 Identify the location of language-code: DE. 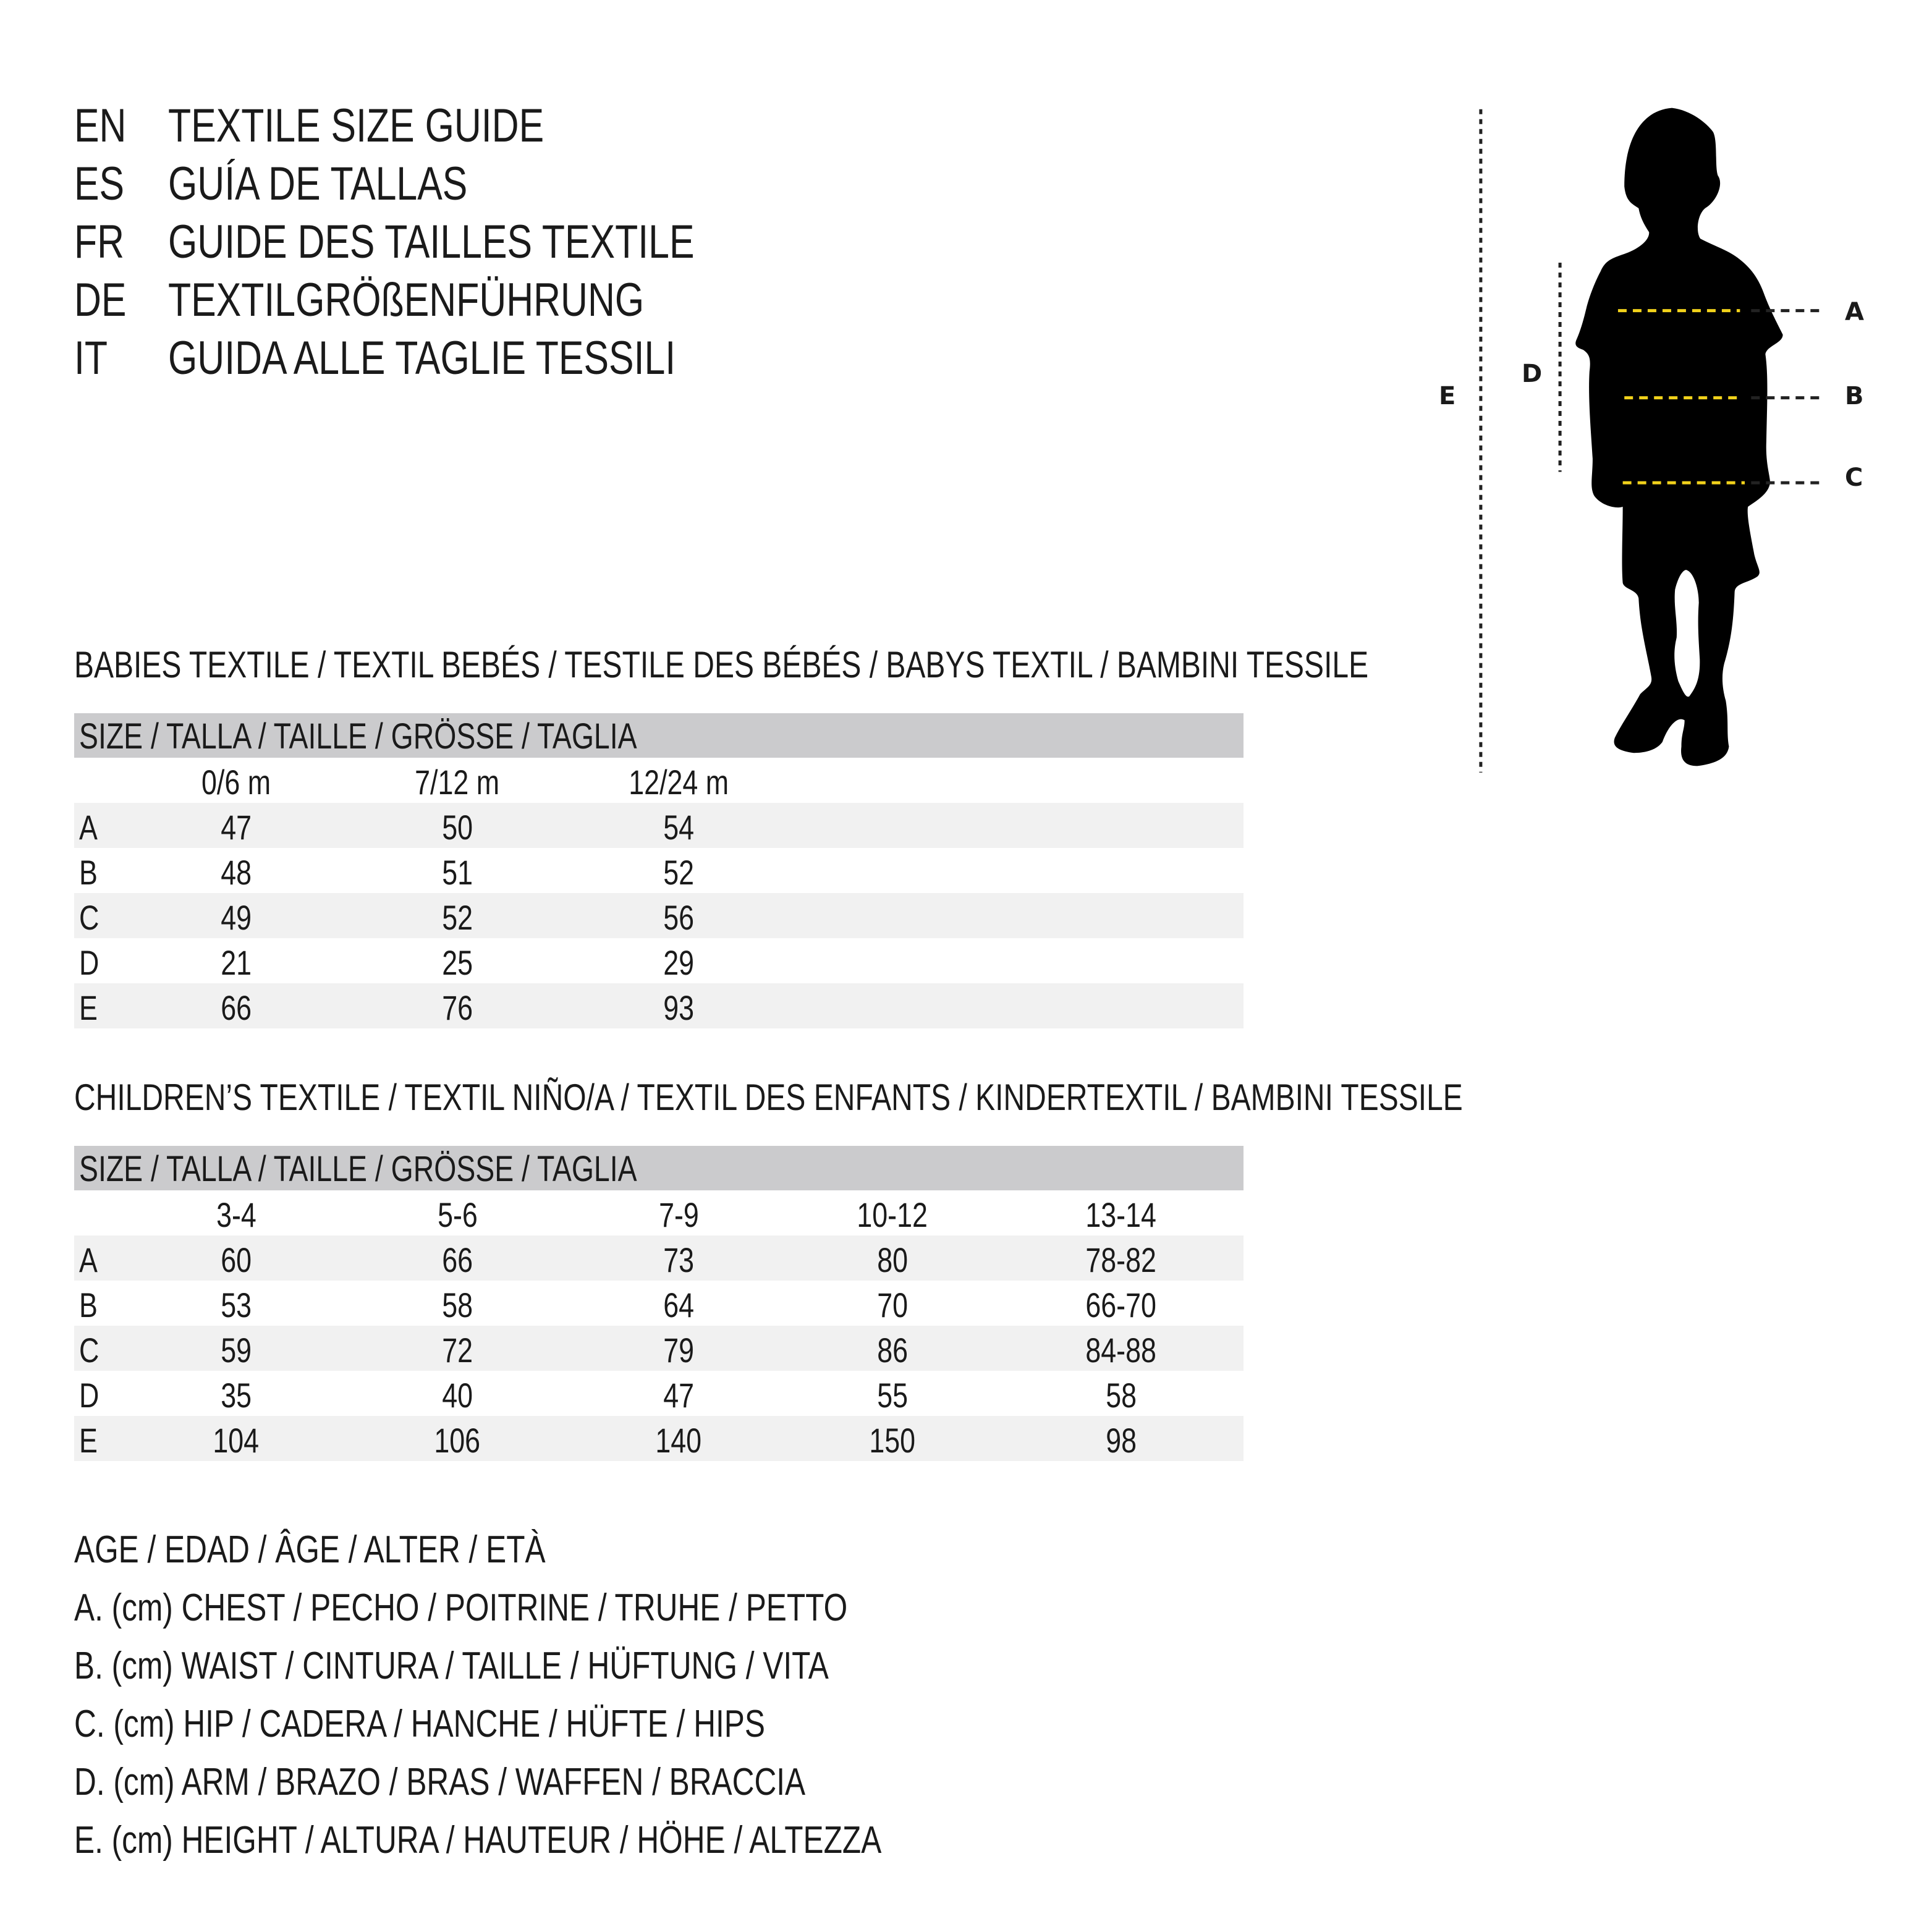
(100, 300).